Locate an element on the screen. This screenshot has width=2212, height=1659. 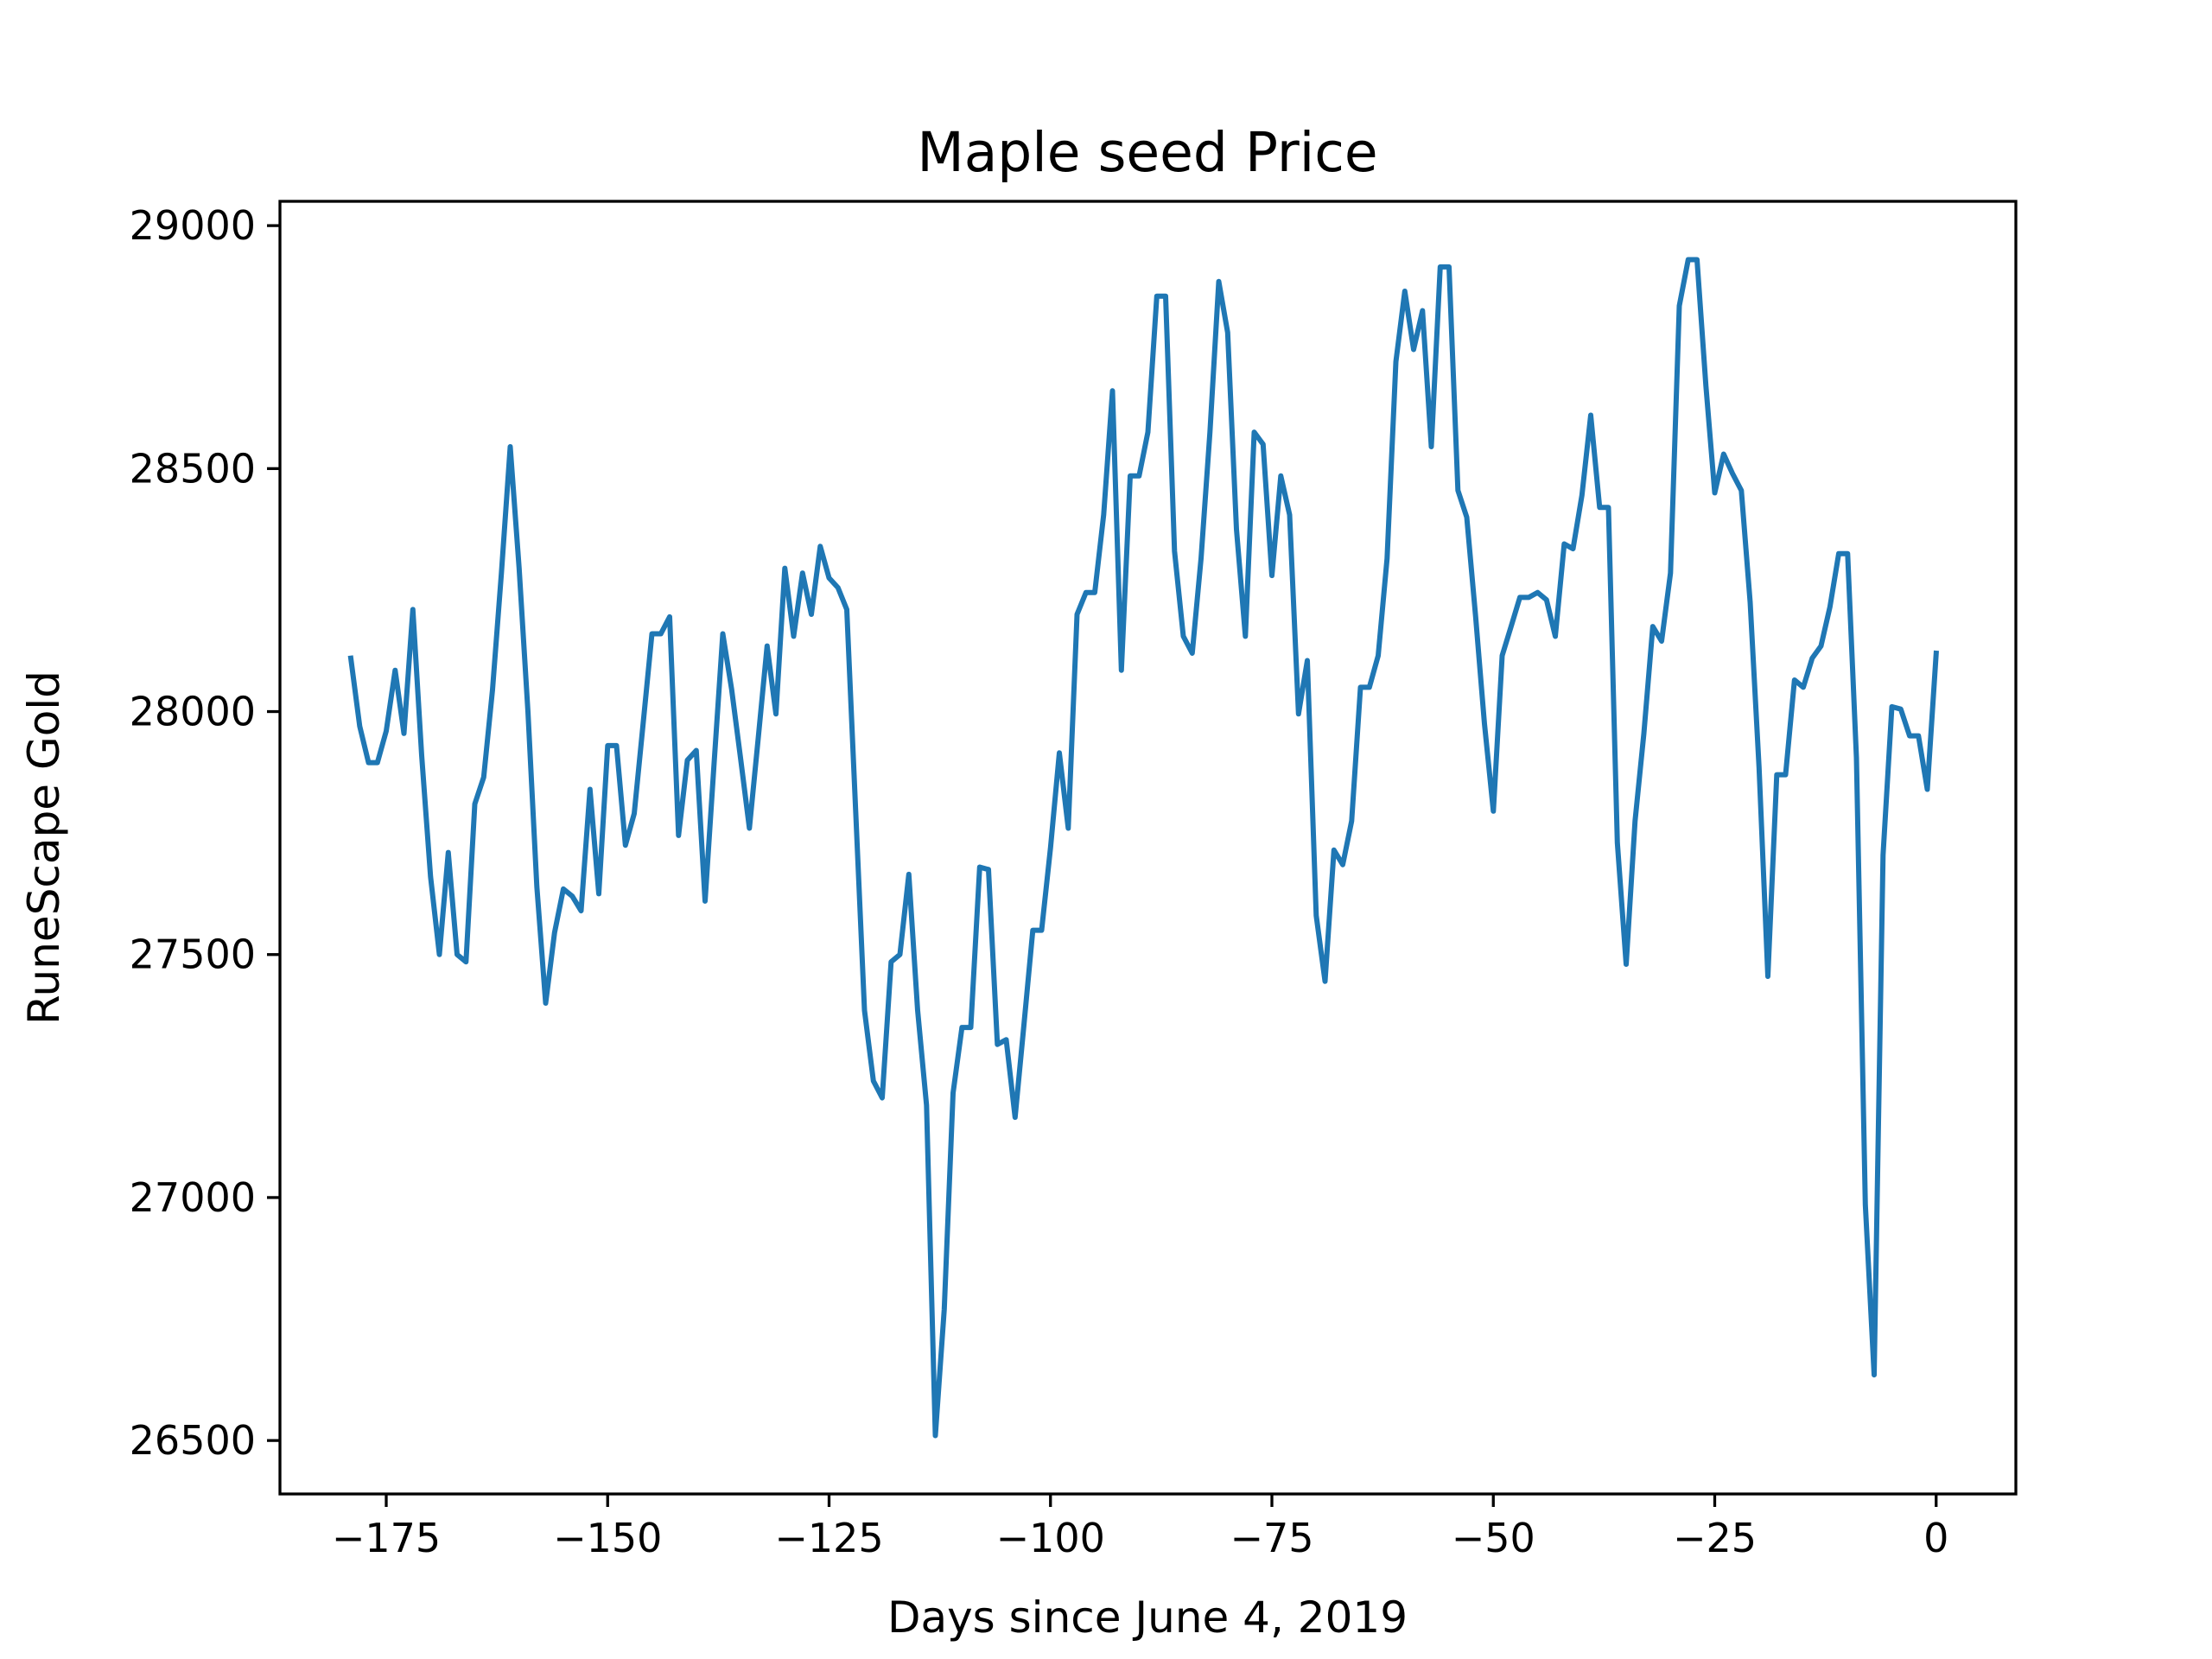
y-axis-label: RuneScape Gold is located at coordinates (44, 848).